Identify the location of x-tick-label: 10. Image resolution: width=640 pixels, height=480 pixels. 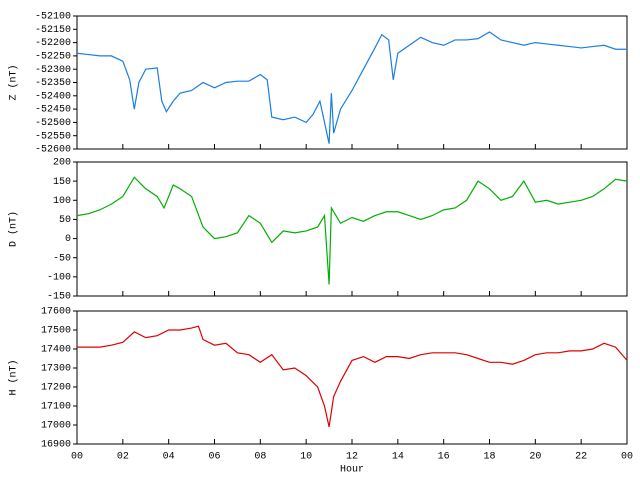
(306, 457).